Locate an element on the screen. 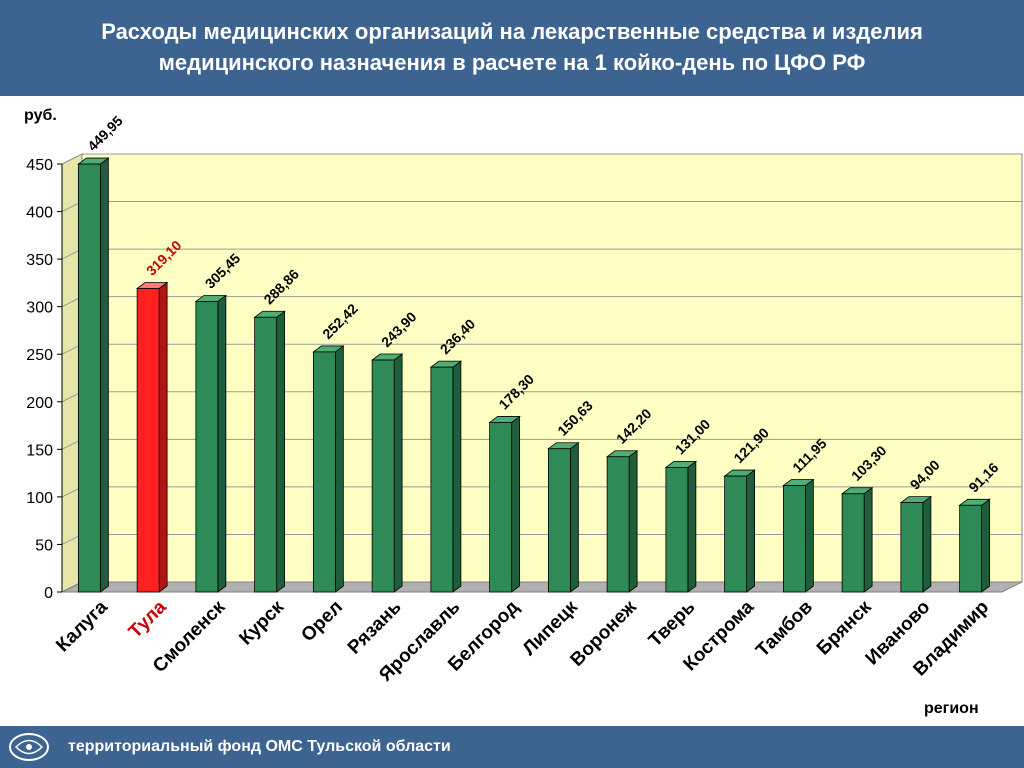 The width and height of the screenshot is (1024, 768). bar-Кострома is located at coordinates (739, 531).